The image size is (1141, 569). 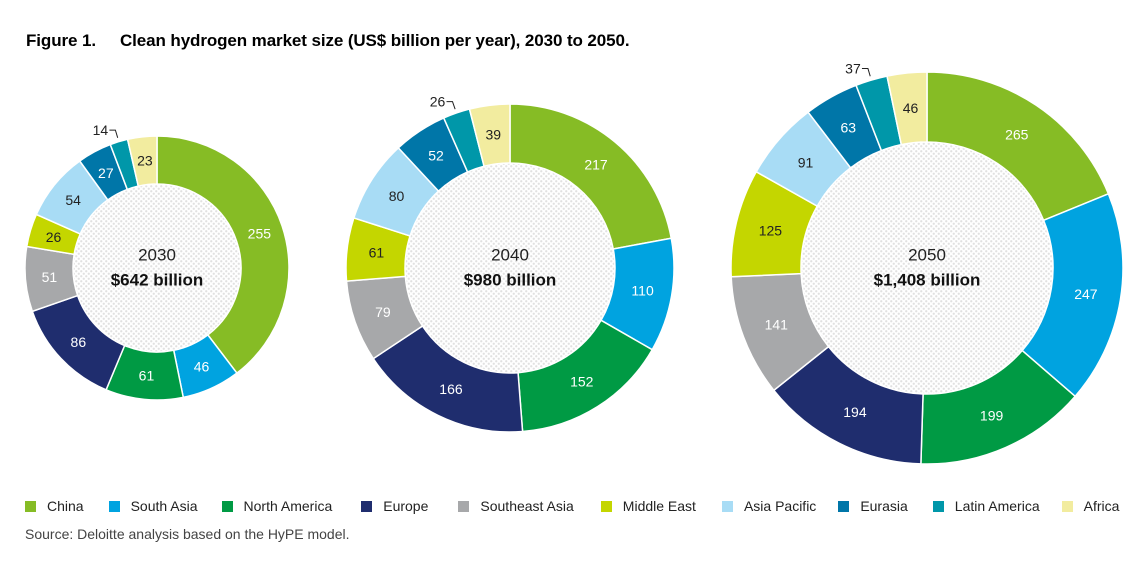 I want to click on legend-swatch-southeast-asia, so click(x=464, y=506).